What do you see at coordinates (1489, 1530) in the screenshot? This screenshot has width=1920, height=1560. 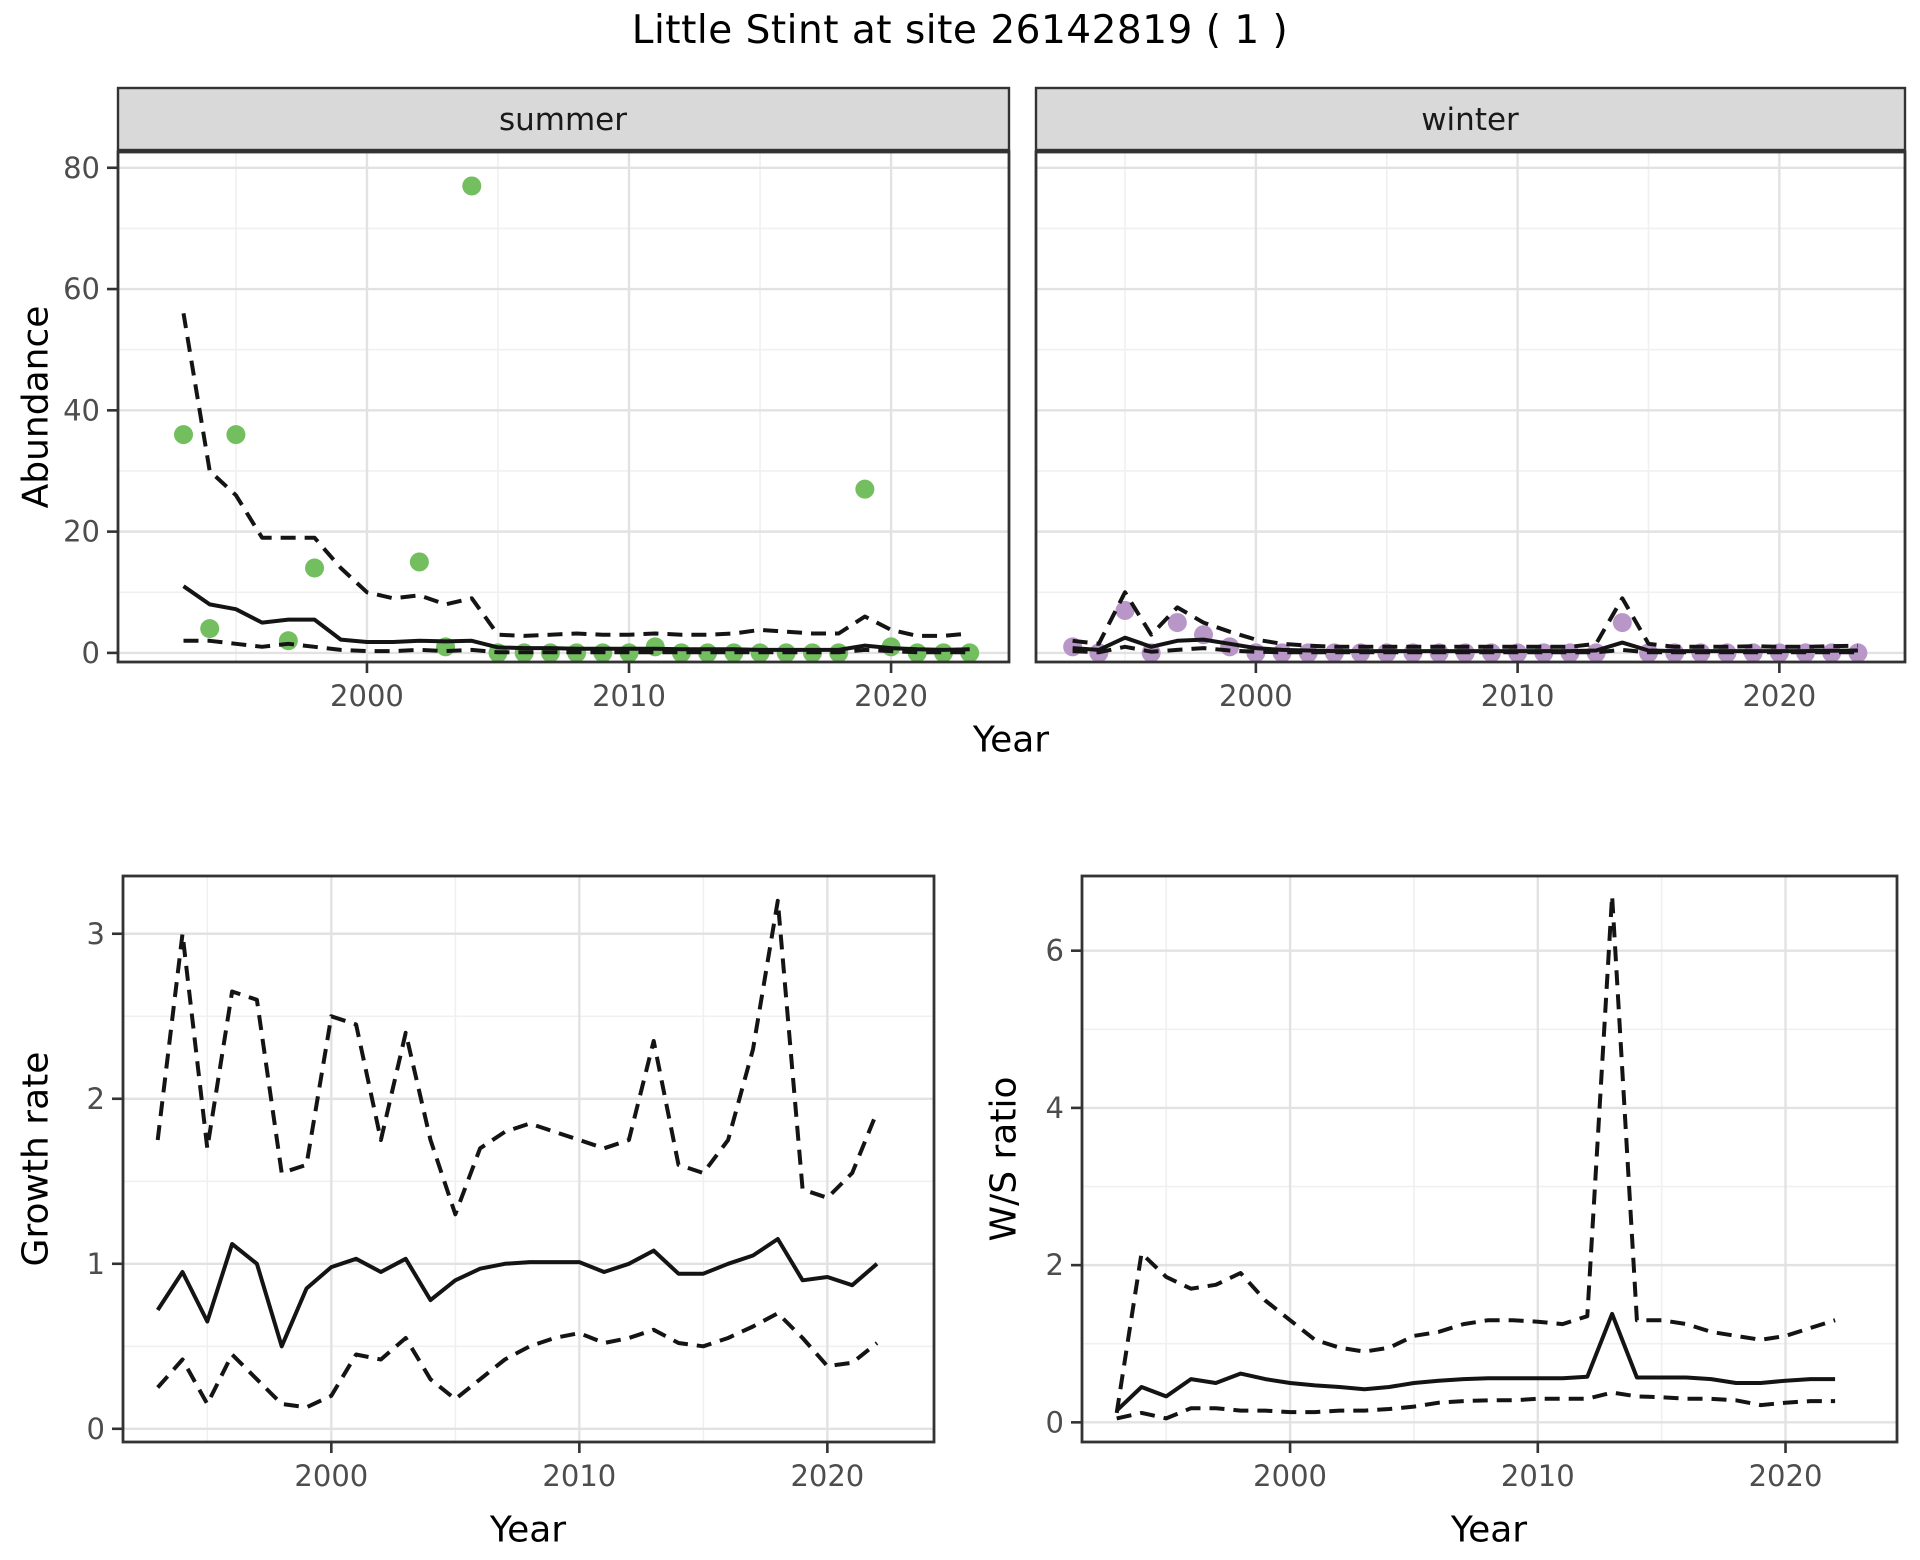 I see `x-axis-title-ws: Year` at bounding box center [1489, 1530].